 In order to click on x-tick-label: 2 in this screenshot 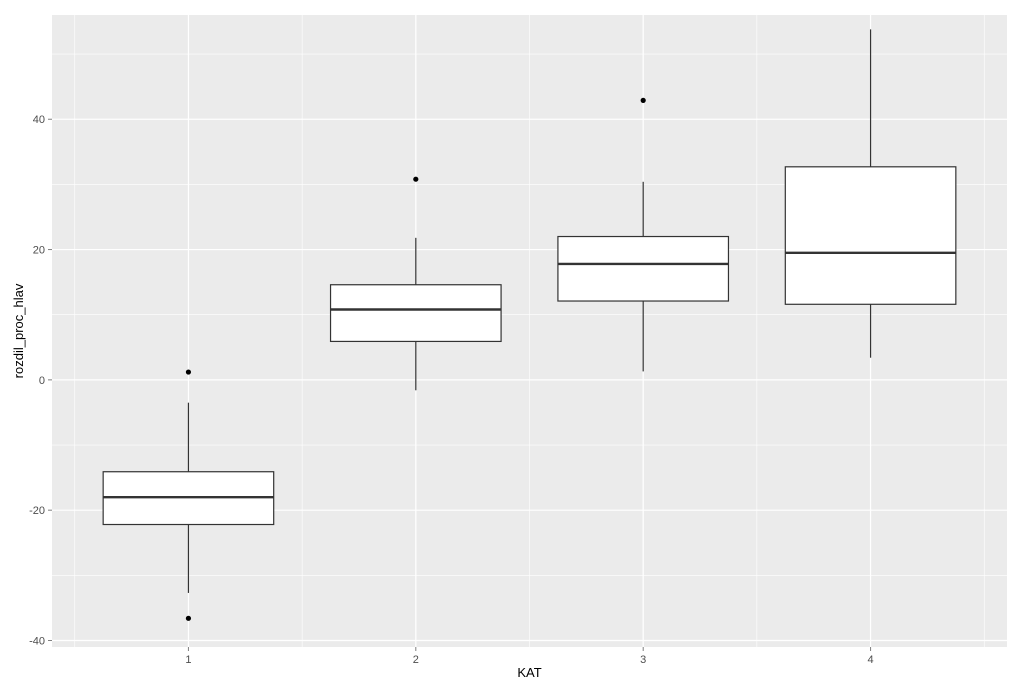, I will do `click(416, 660)`.